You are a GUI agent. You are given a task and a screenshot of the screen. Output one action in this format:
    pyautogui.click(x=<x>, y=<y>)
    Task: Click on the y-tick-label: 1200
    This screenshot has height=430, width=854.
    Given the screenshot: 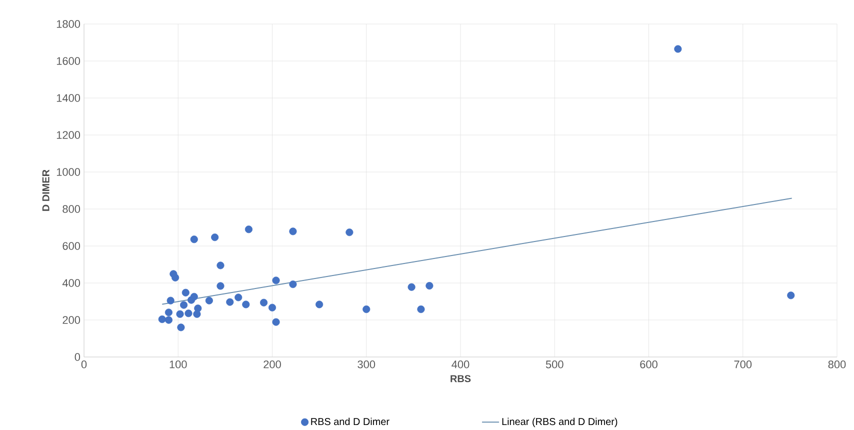 What is the action you would take?
    pyautogui.click(x=68, y=134)
    